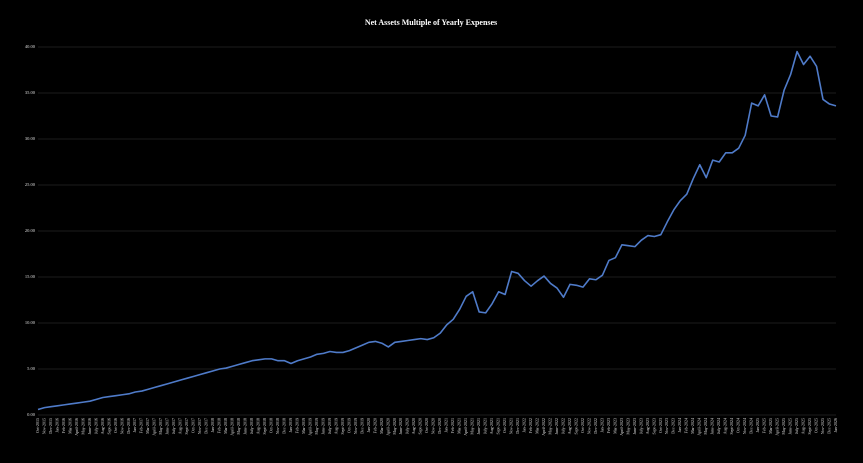 This screenshot has width=863, height=463. I want to click on x-tick-label: Sept-2021, so click(498, 426).